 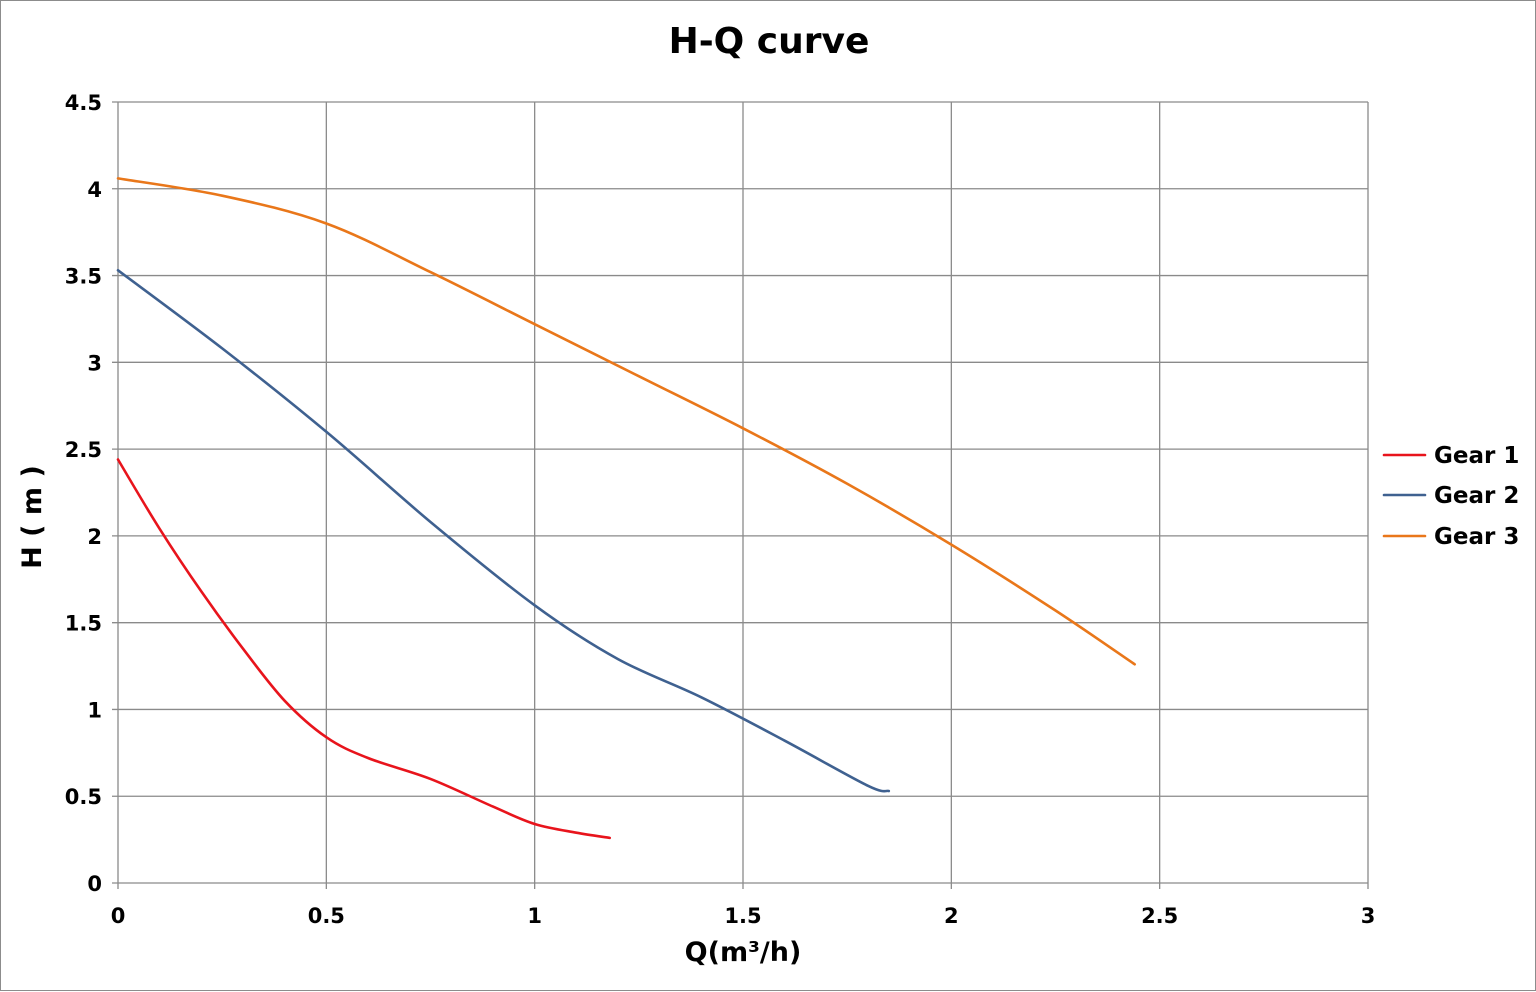 I want to click on y-axis-title: H ( m ), so click(x=32, y=517).